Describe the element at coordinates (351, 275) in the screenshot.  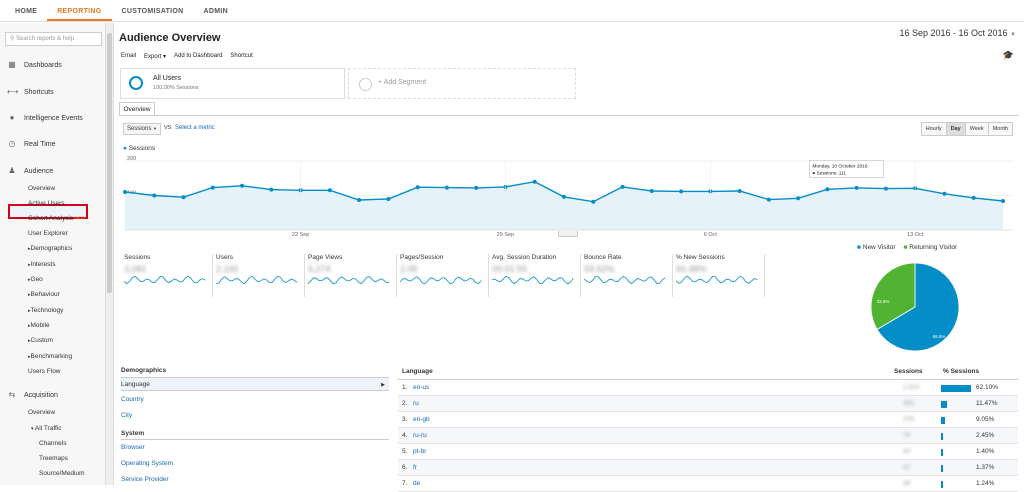
I see `metric-2: Page Views 6,274` at that location.